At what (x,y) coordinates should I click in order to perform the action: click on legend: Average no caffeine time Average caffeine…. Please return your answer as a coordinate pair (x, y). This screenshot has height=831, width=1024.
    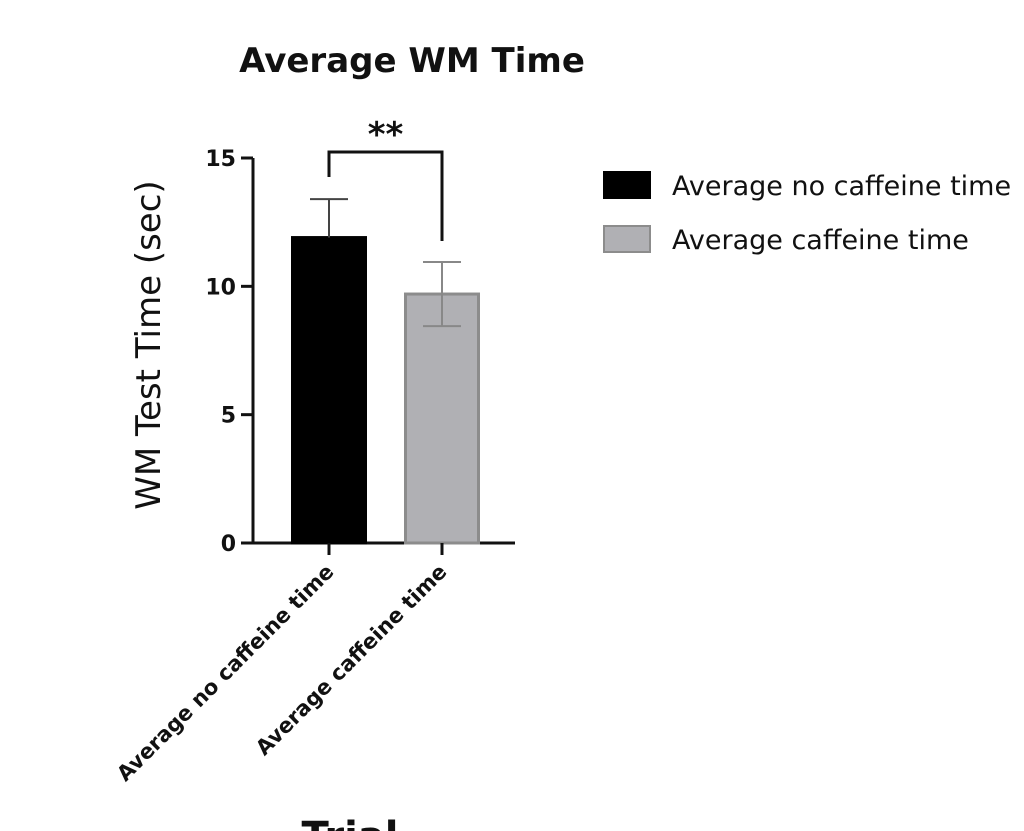
    Looking at the image, I should click on (807, 213).